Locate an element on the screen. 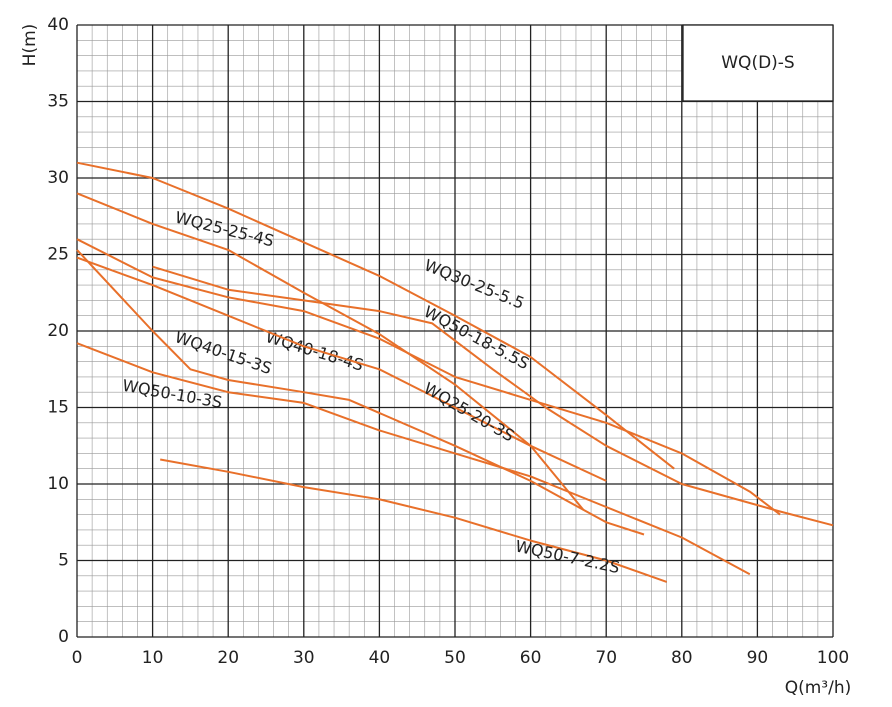 The image size is (892, 707). chart-title: WQ(D)-S is located at coordinates (757, 63).